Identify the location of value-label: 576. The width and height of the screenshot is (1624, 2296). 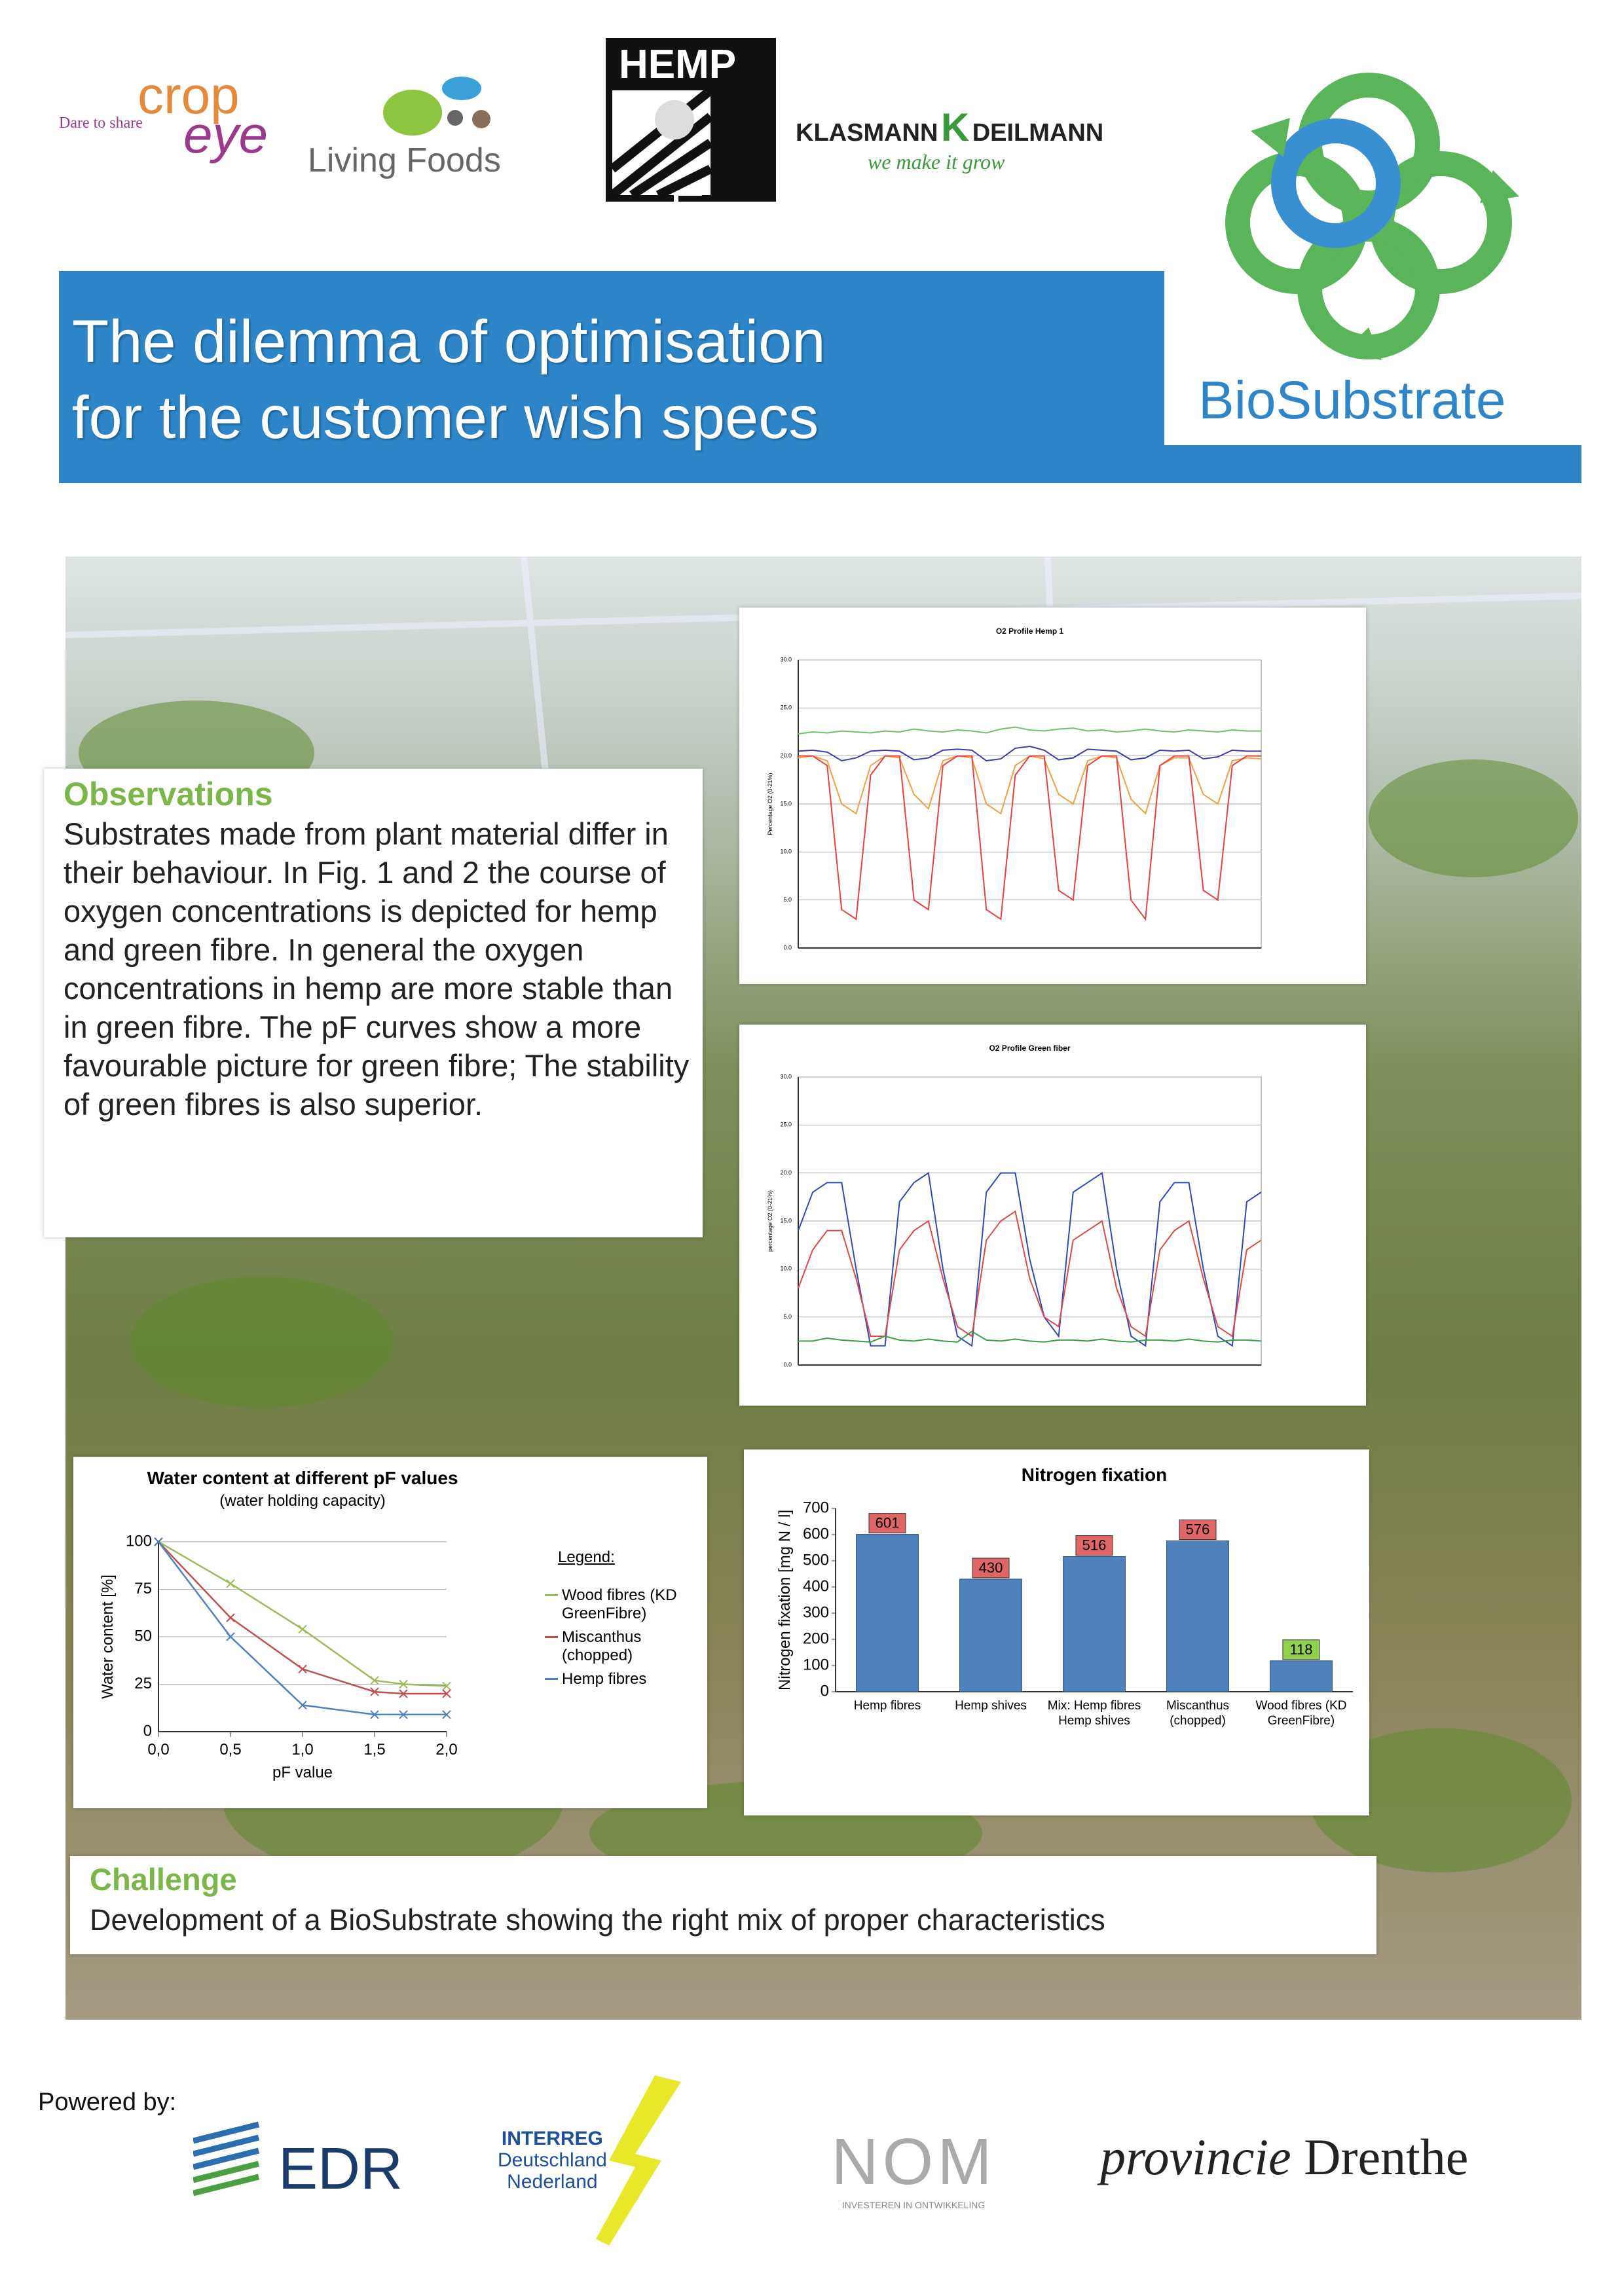
(1198, 1530).